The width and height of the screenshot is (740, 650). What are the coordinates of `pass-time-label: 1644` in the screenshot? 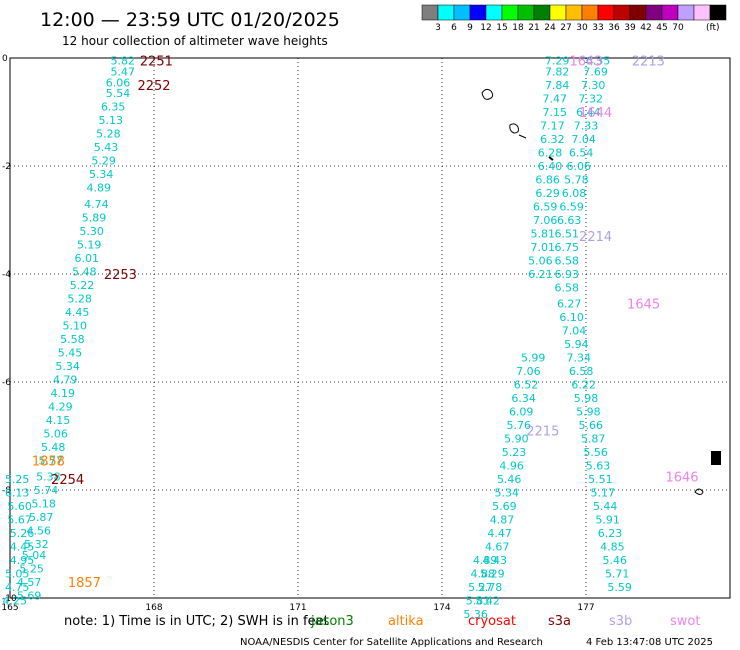 It's located at (595, 113).